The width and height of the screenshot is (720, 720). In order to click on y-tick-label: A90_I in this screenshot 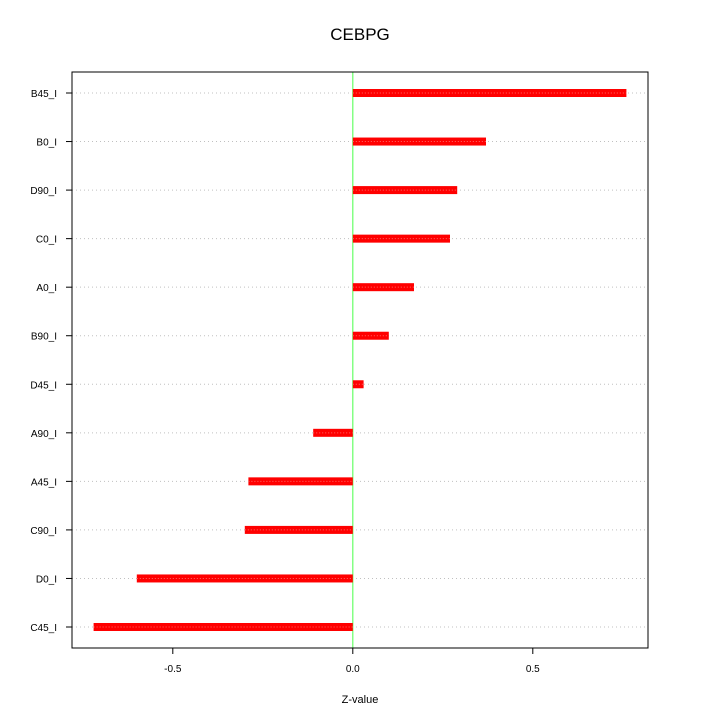, I will do `click(44, 434)`.